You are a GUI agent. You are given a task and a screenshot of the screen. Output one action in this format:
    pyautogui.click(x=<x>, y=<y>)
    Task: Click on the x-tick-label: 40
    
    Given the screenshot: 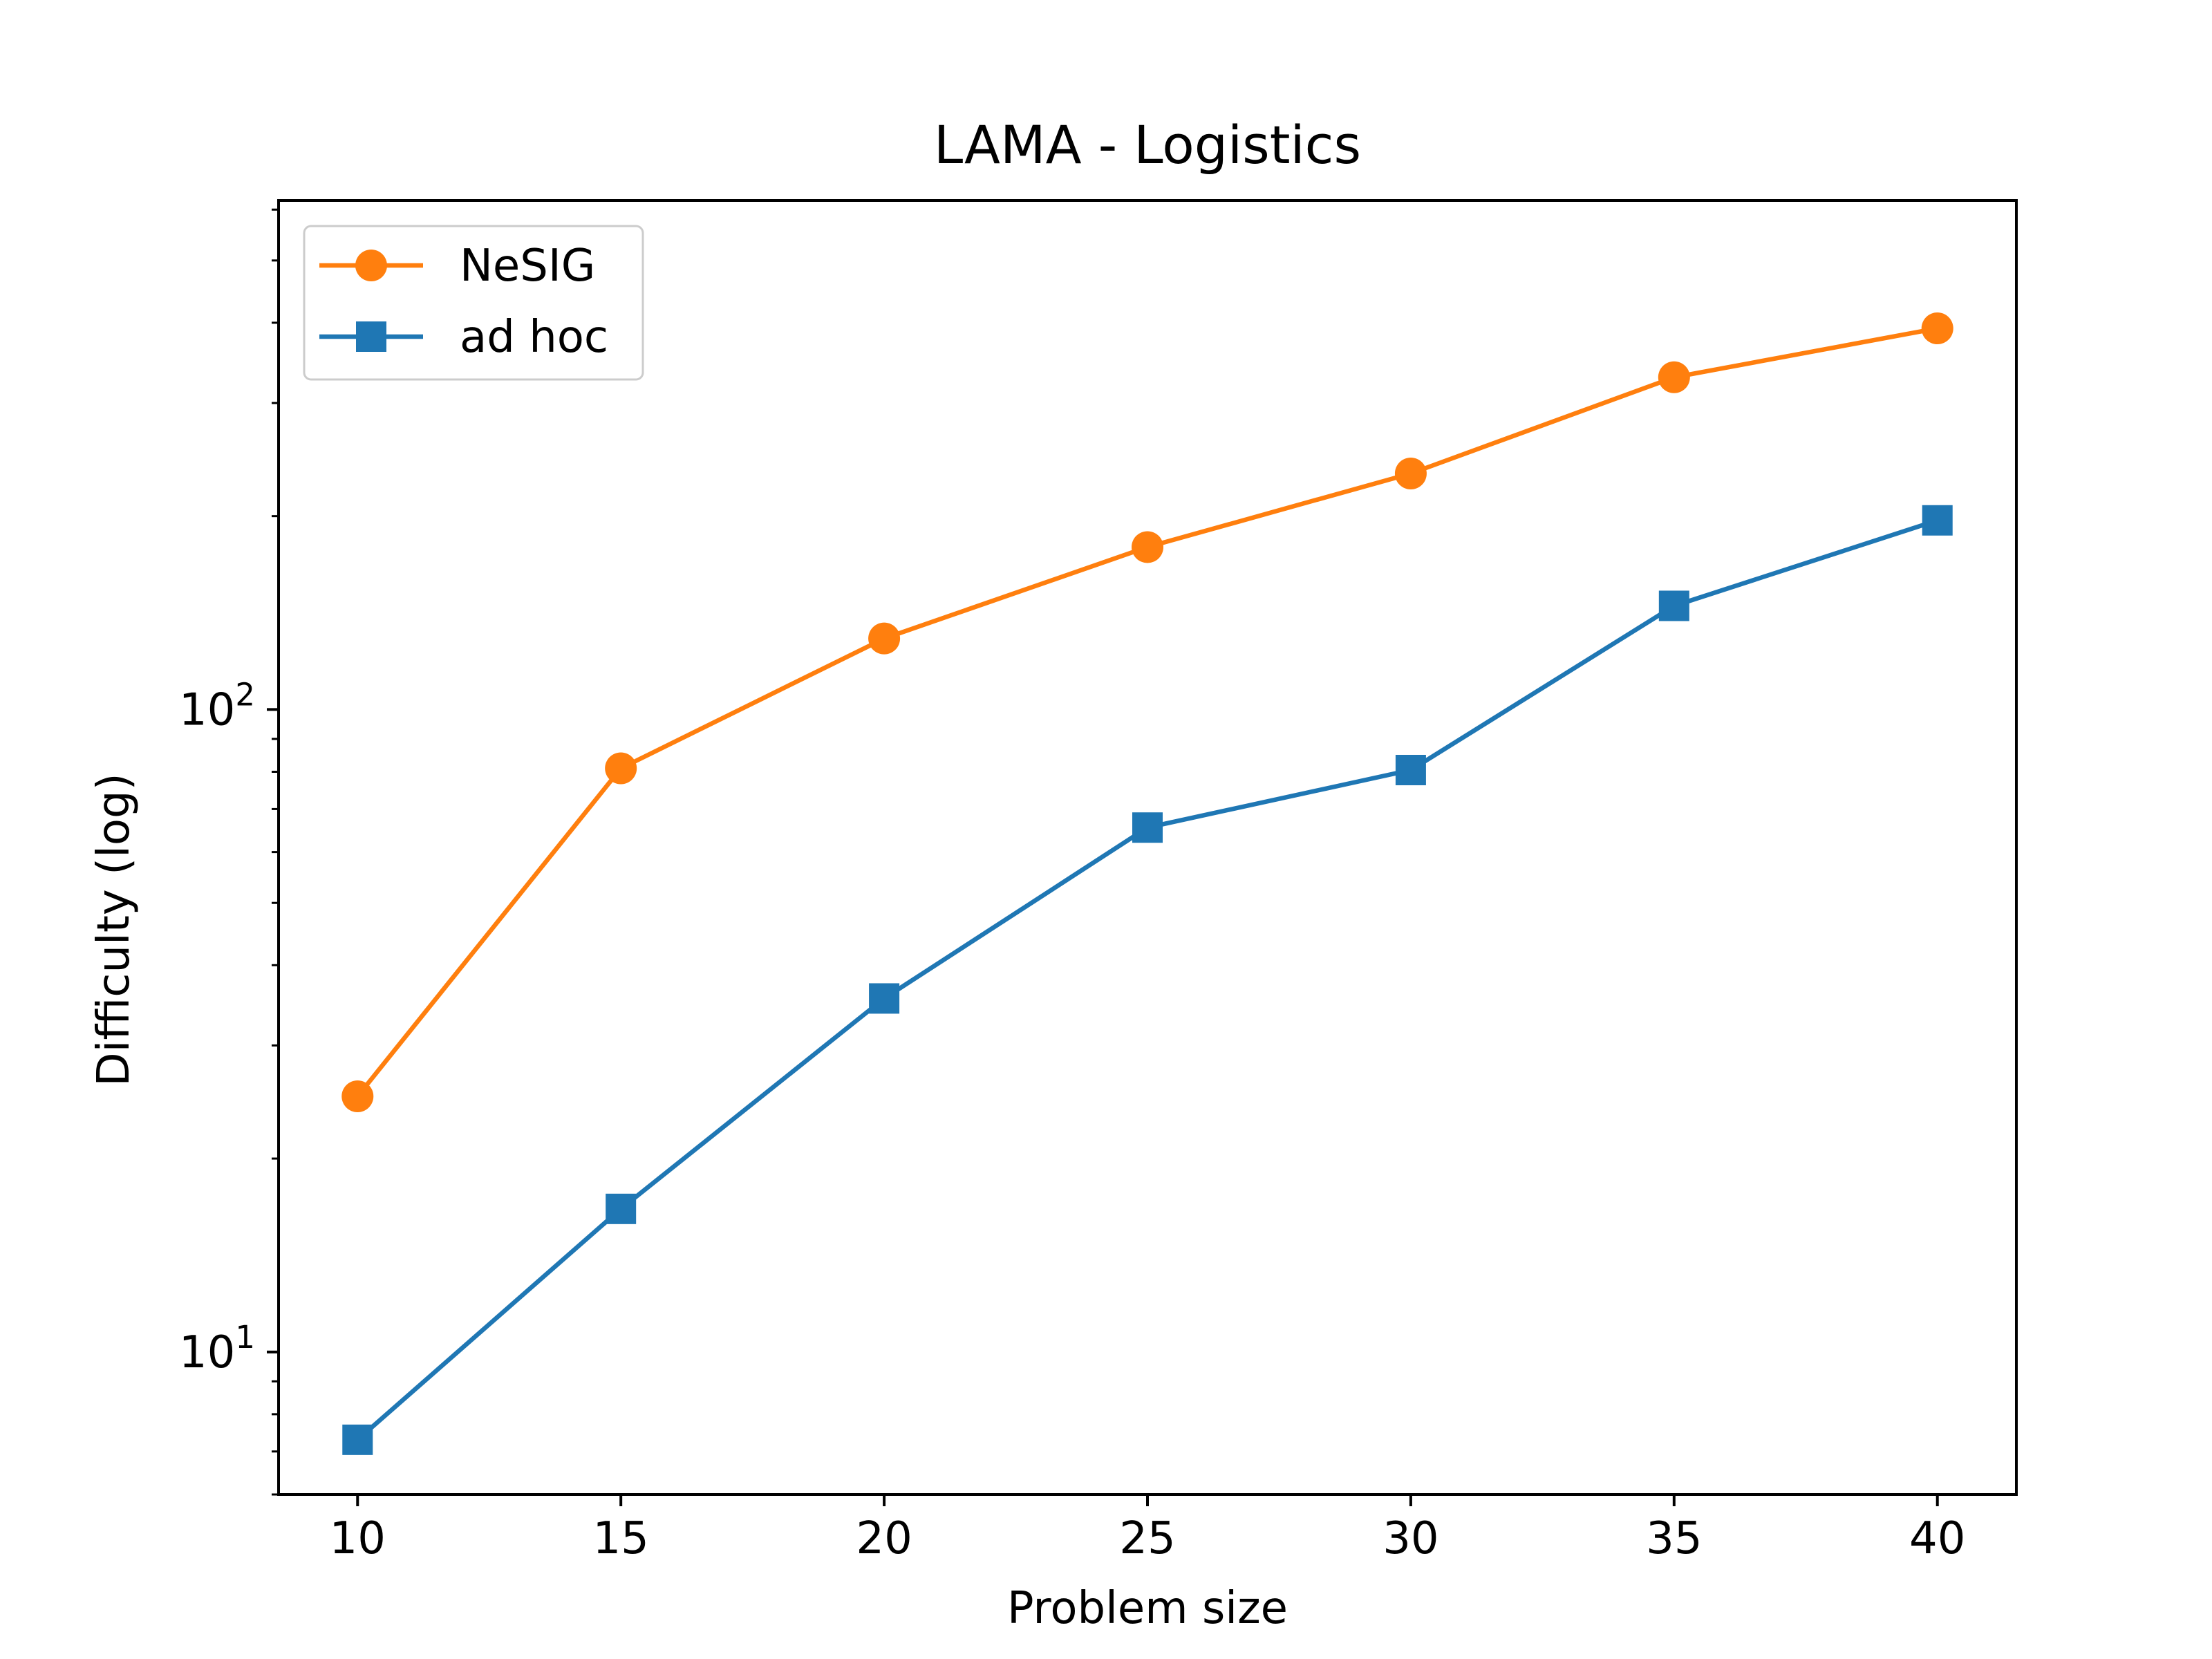 What is the action you would take?
    pyautogui.click(x=1937, y=1539)
    